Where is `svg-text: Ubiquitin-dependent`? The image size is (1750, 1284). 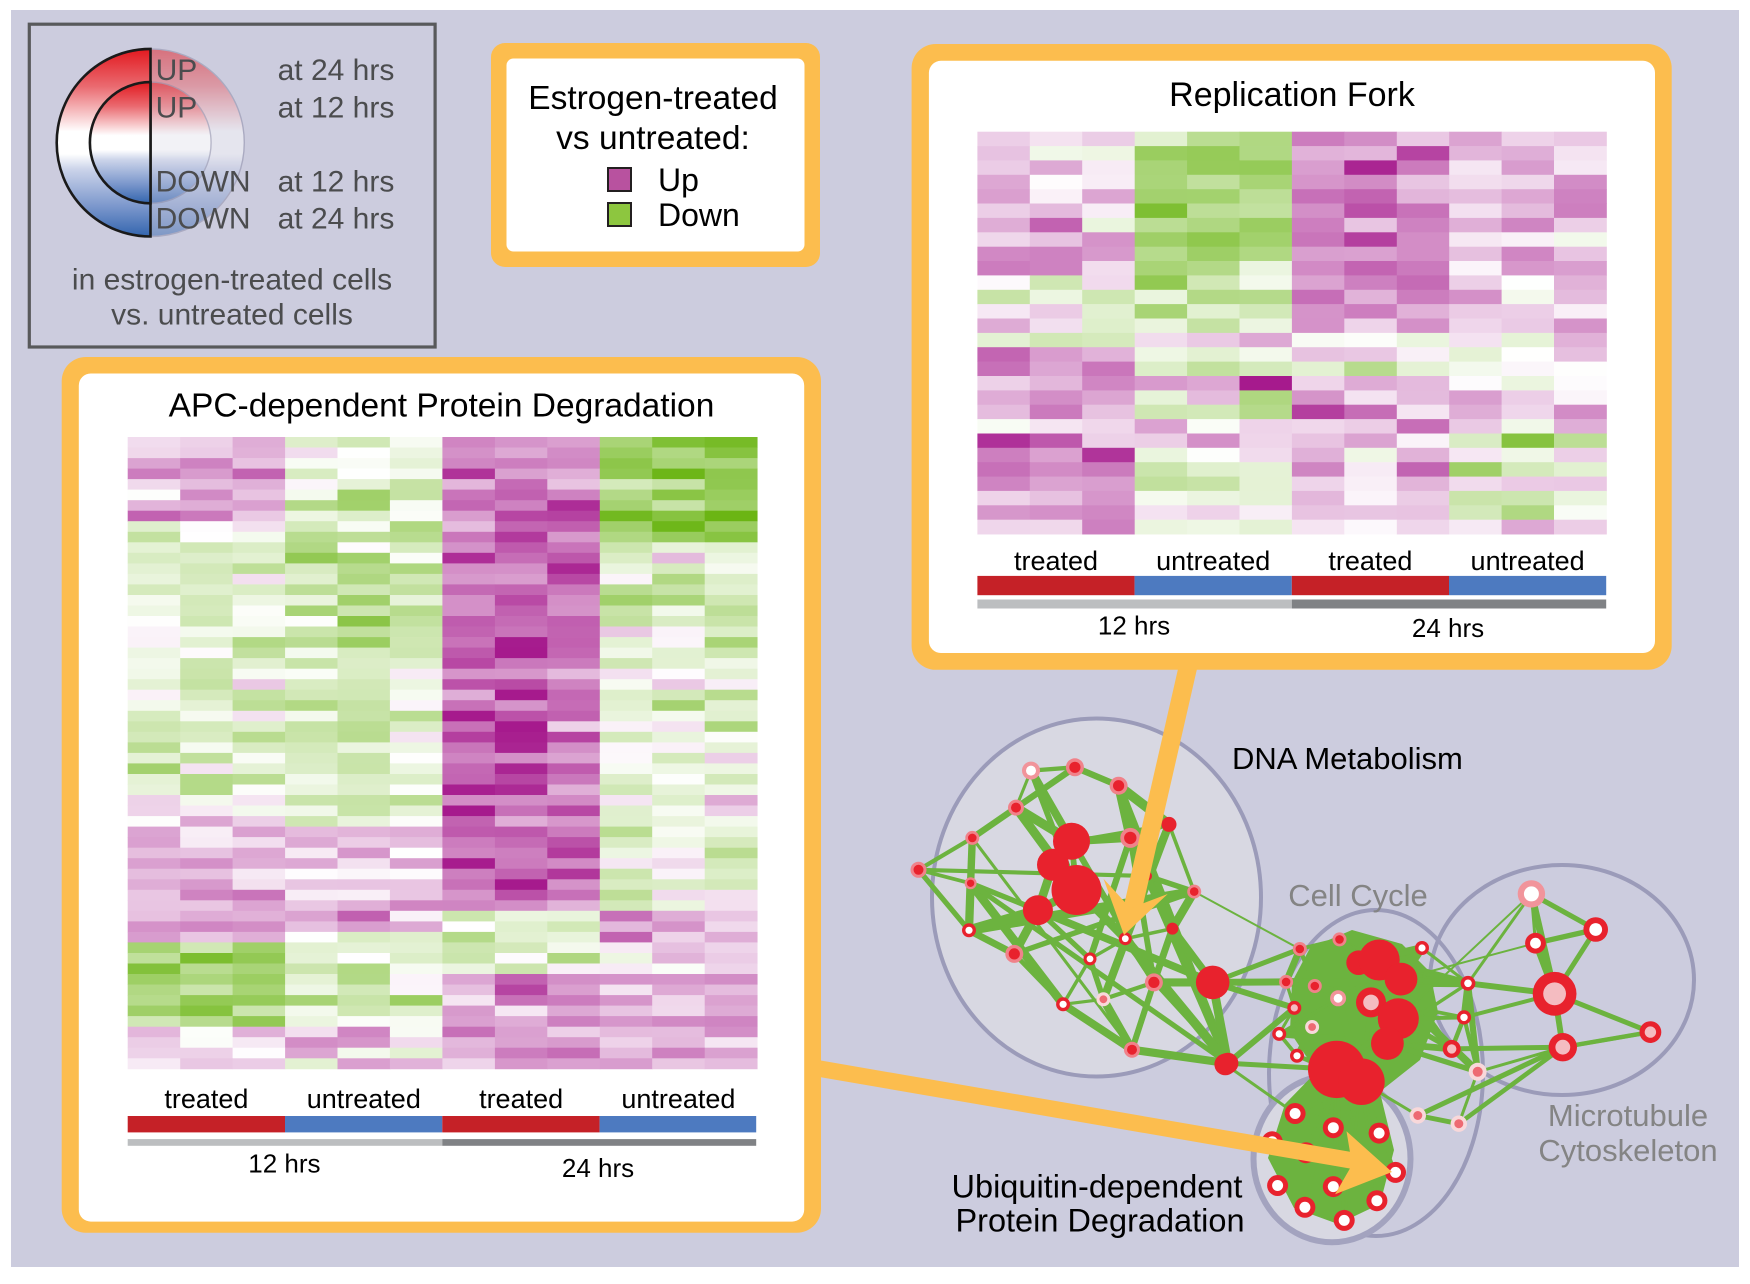 svg-text: Ubiquitin-dependent is located at coordinates (1097, 1187).